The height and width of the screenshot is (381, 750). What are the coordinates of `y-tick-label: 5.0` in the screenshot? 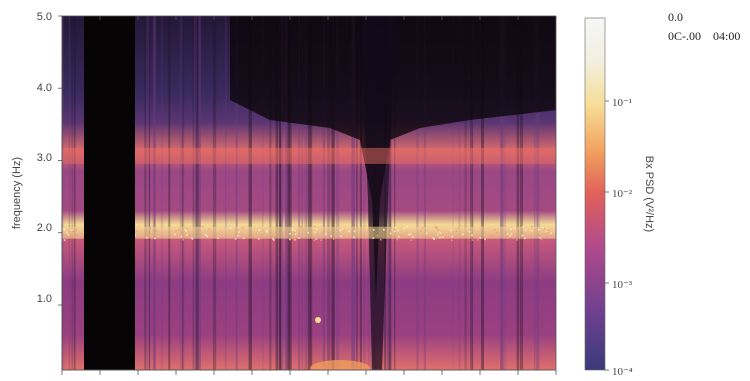 It's located at (44, 17).